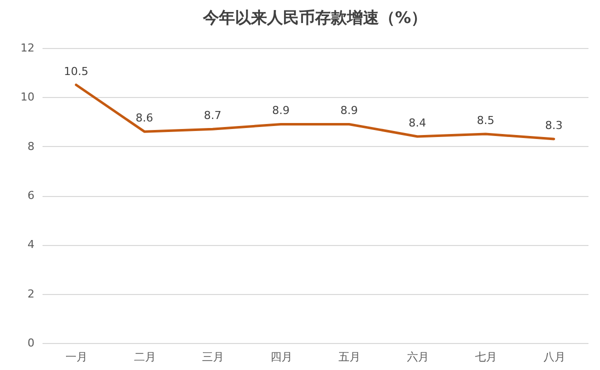  I want to click on chart-title: 今年以来人民币存款增速（%）, so click(315, 17).